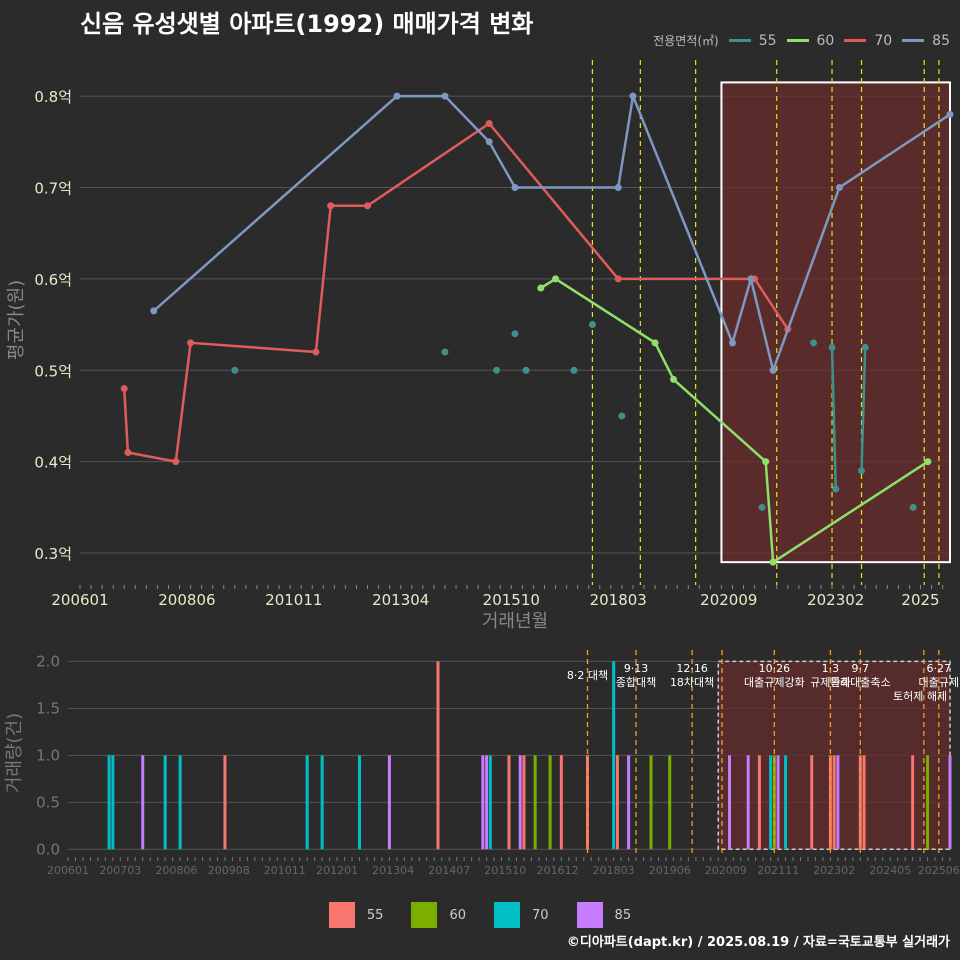 Image resolution: width=960 pixels, height=960 pixels. What do you see at coordinates (393, 870) in the screenshot?
I see `x-tick-label: 201304` at bounding box center [393, 870].